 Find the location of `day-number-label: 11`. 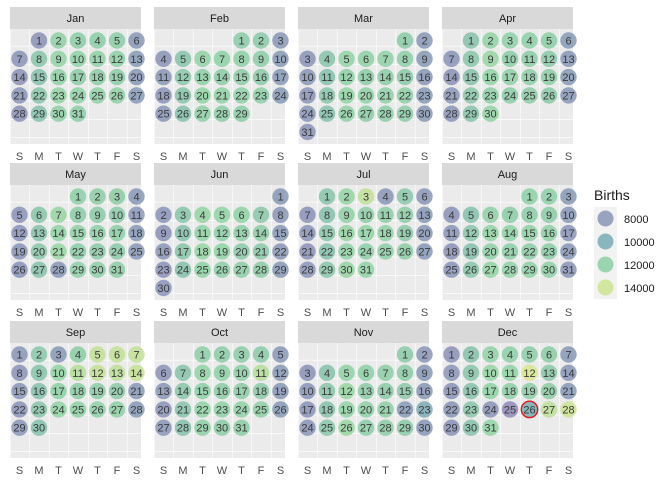

day-number-label: 11 is located at coordinates (97, 60).